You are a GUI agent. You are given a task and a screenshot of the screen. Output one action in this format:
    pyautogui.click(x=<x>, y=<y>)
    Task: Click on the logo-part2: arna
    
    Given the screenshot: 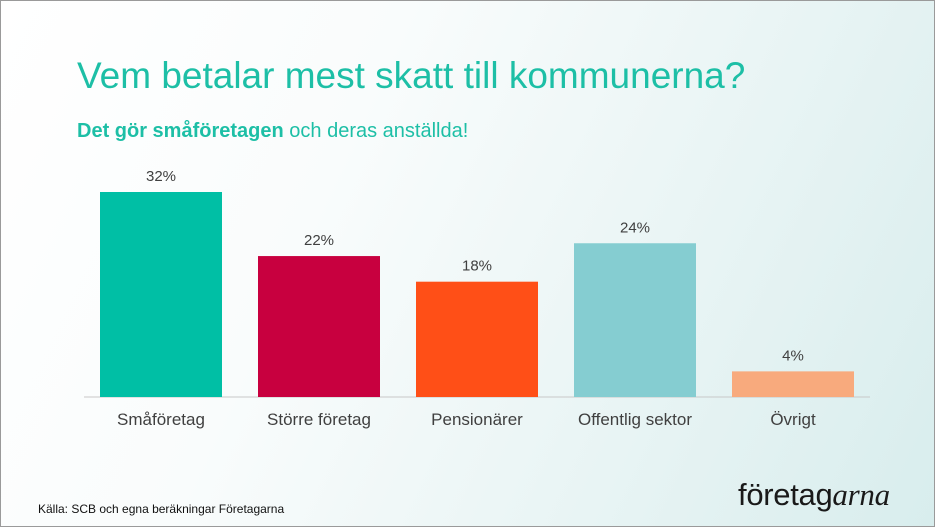 What is the action you would take?
    pyautogui.click(x=861, y=494)
    